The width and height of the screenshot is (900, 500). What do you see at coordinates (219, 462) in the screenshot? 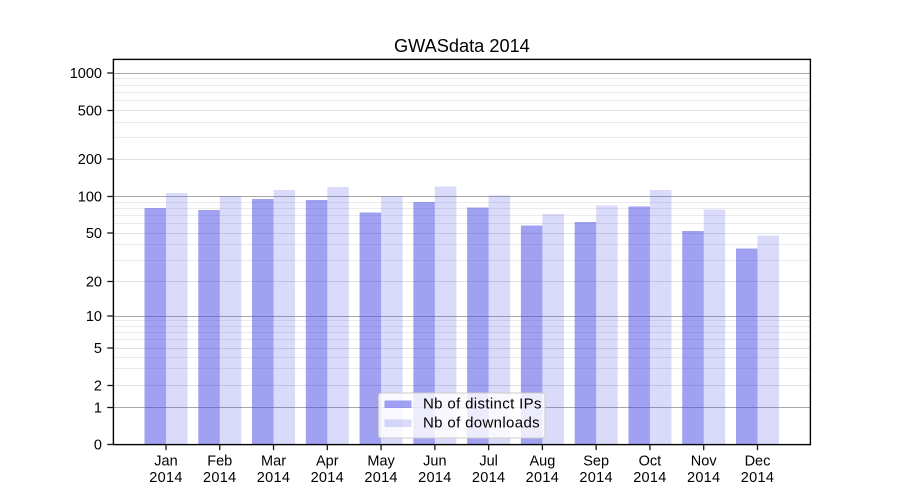
I see `svg-text: Feb` at bounding box center [219, 462].